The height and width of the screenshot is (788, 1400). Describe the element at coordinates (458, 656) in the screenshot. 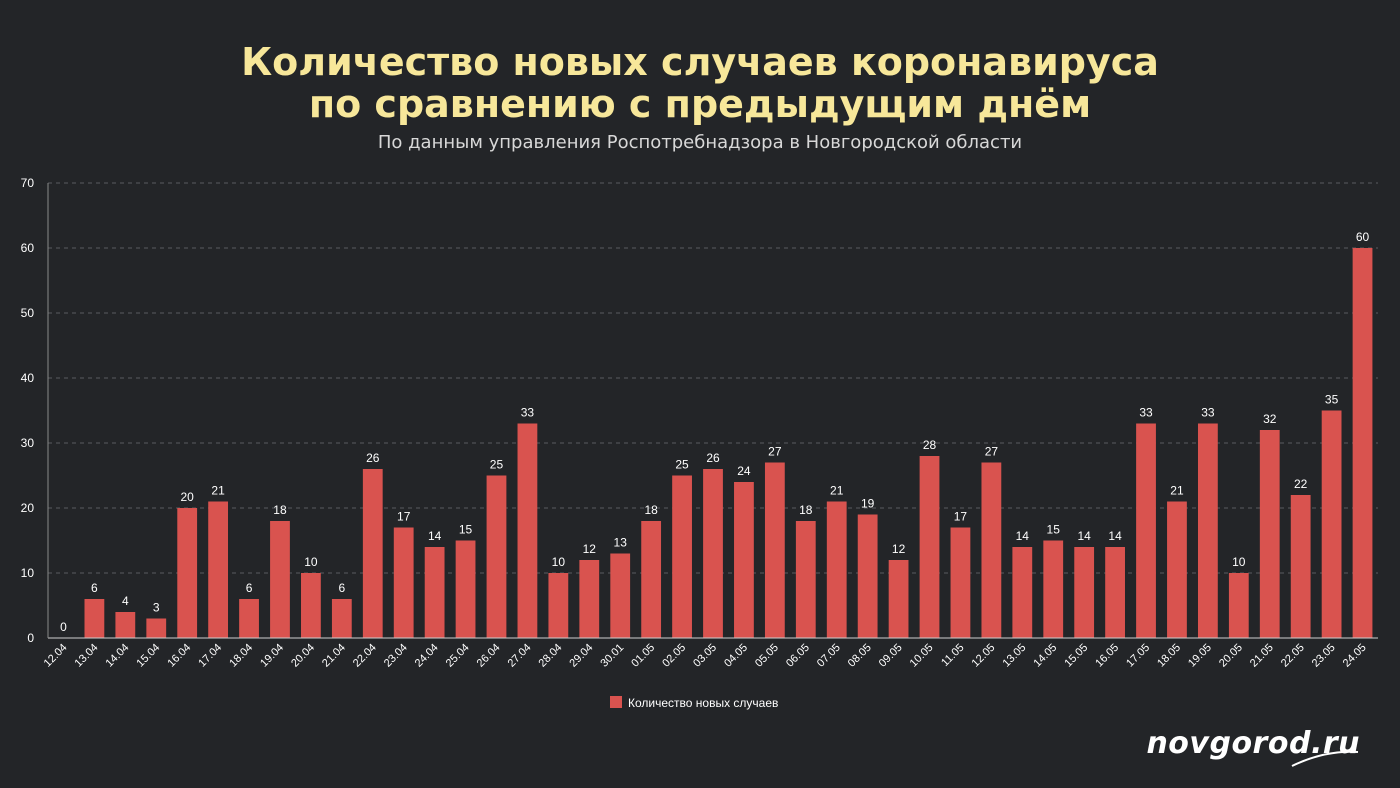

I see `x-tick-label: 25.04` at that location.